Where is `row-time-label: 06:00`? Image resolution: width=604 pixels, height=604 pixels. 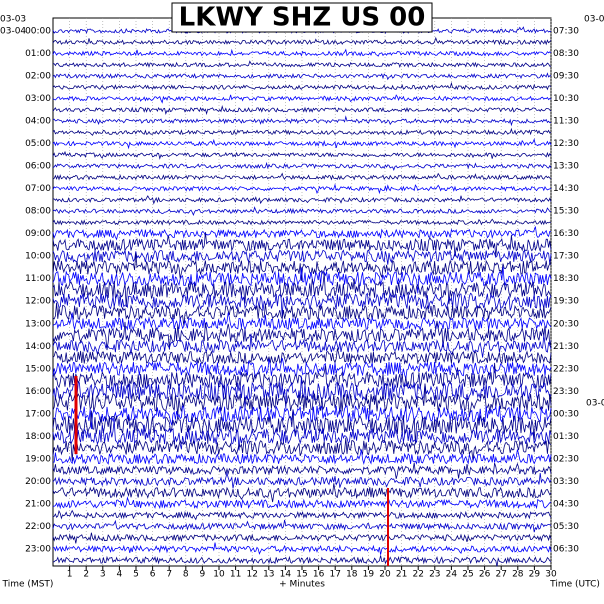
row-time-label: 06:00 is located at coordinates (38, 167).